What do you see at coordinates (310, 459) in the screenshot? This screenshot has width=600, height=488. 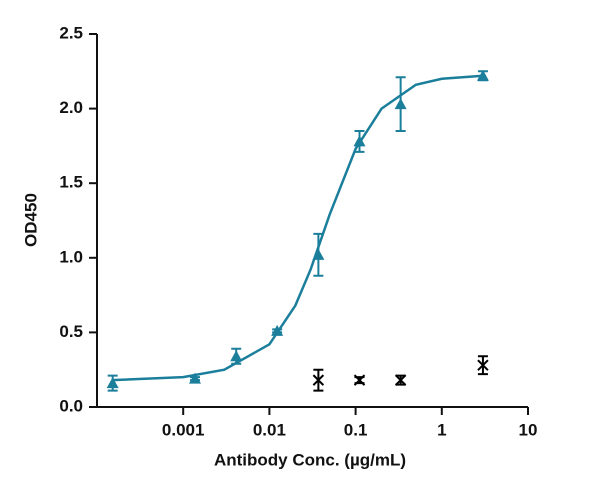 I see `x-axis-label: Antibody Conc. (µg/mL)` at bounding box center [310, 459].